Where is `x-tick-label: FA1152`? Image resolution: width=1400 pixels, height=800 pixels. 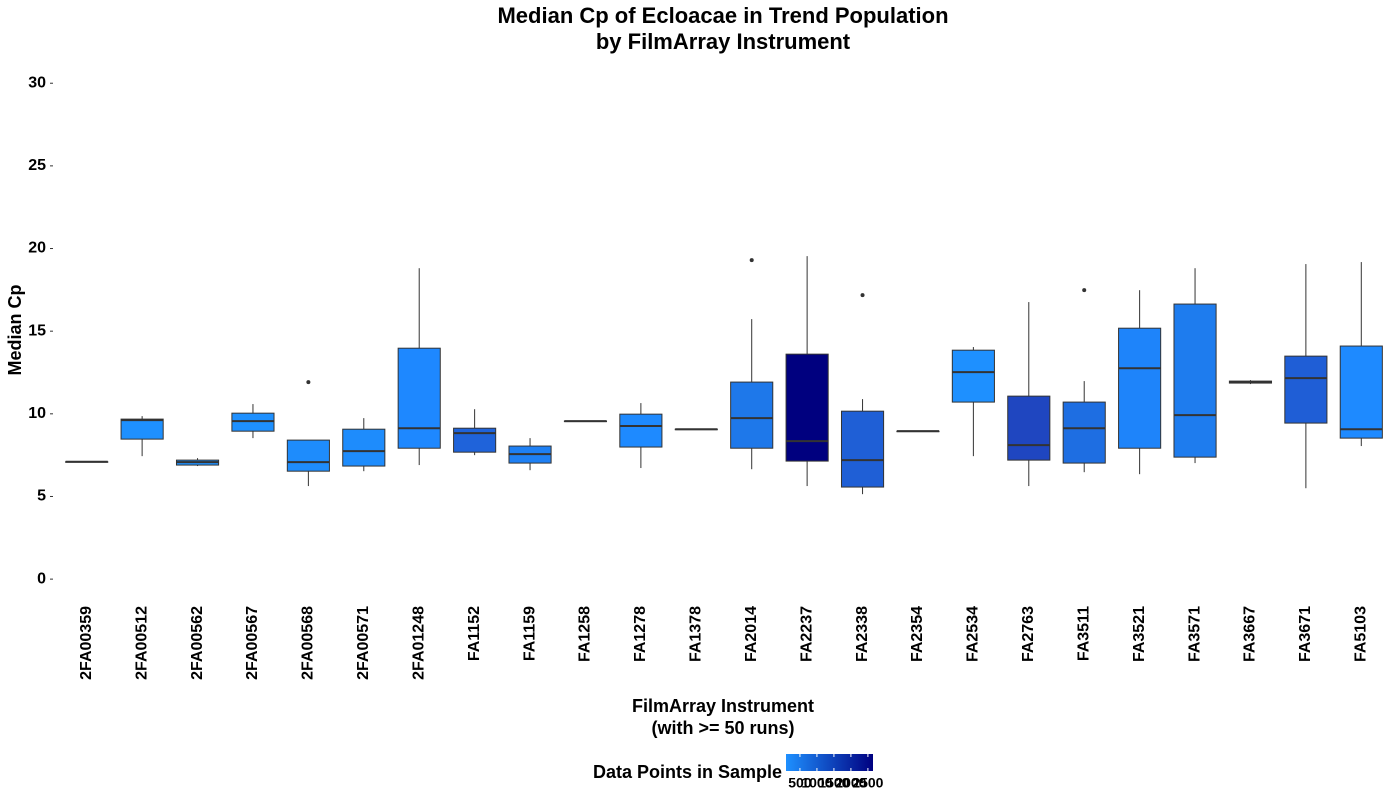
x-tick-label: FA1152 is located at coordinates (474, 633).